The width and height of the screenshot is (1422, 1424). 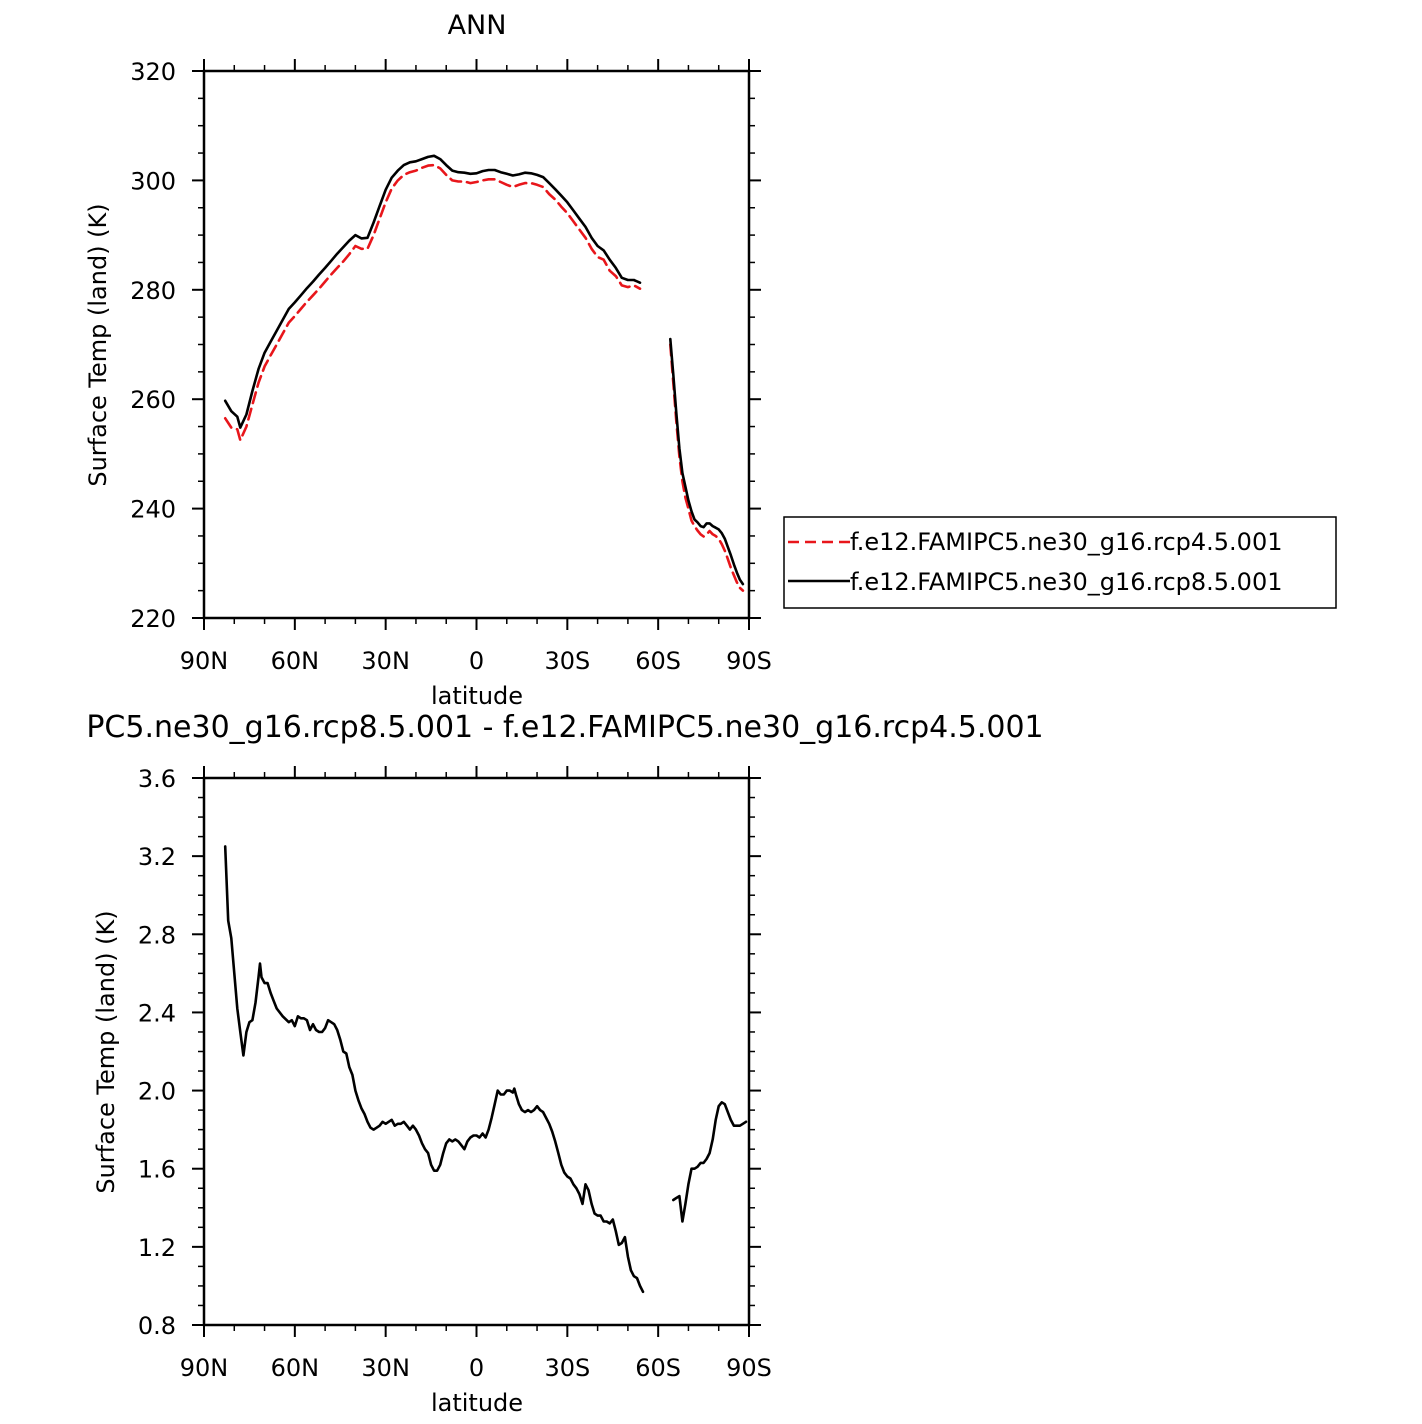 I want to click on y-tick-label: 0.8, so click(x=157, y=1326).